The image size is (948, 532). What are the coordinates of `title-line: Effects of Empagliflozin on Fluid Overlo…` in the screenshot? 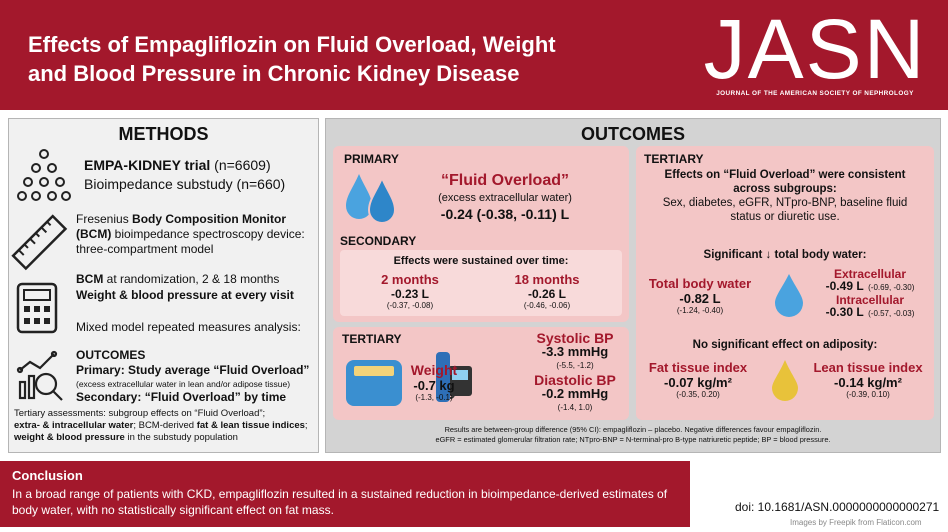 It's located at (292, 44).